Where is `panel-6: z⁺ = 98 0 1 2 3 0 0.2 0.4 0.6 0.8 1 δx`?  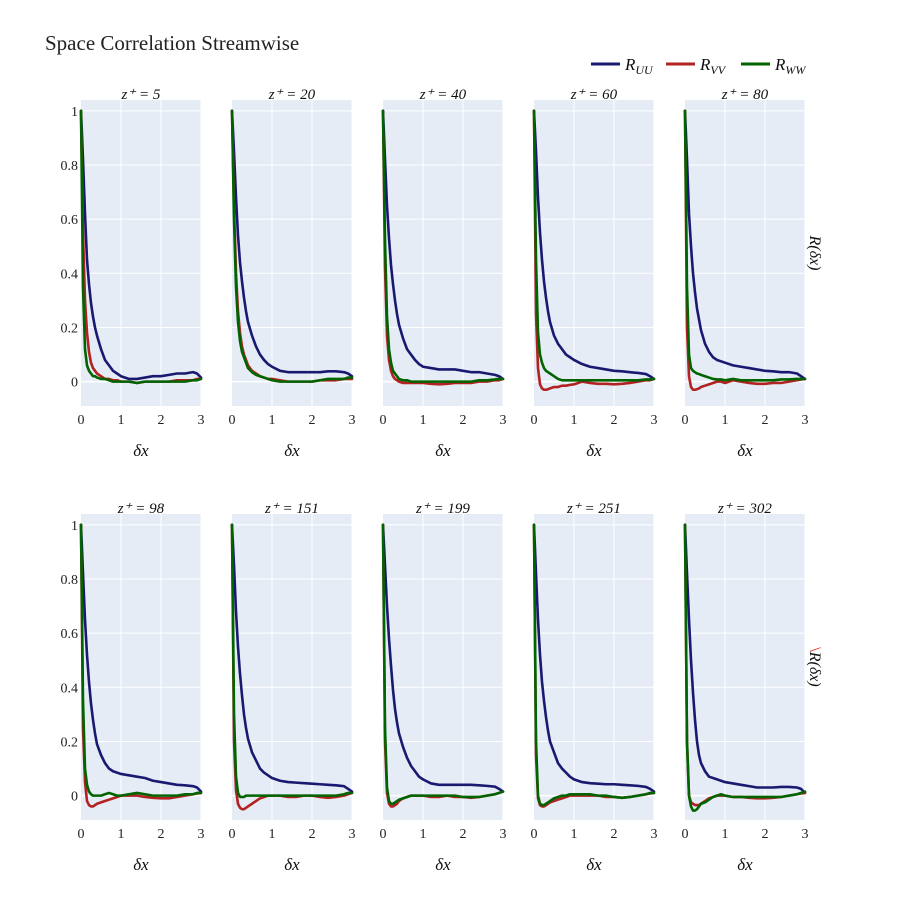 panel-6: z⁺ = 98 0 1 2 3 0 0.2 0.4 0.6 0.8 1 δx is located at coordinates (133, 687).